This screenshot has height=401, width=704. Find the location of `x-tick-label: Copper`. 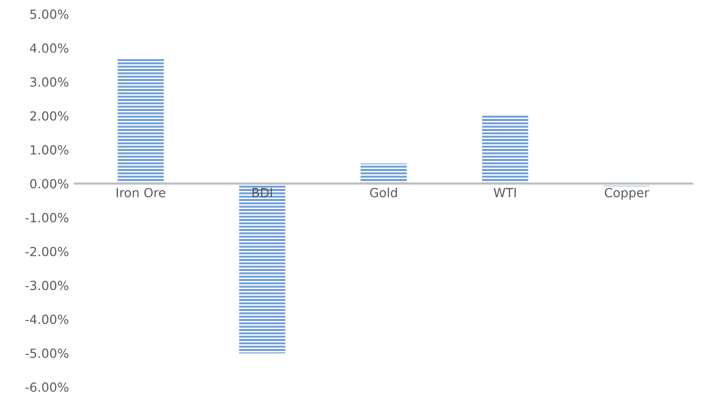

x-tick-label: Copper is located at coordinates (627, 194).